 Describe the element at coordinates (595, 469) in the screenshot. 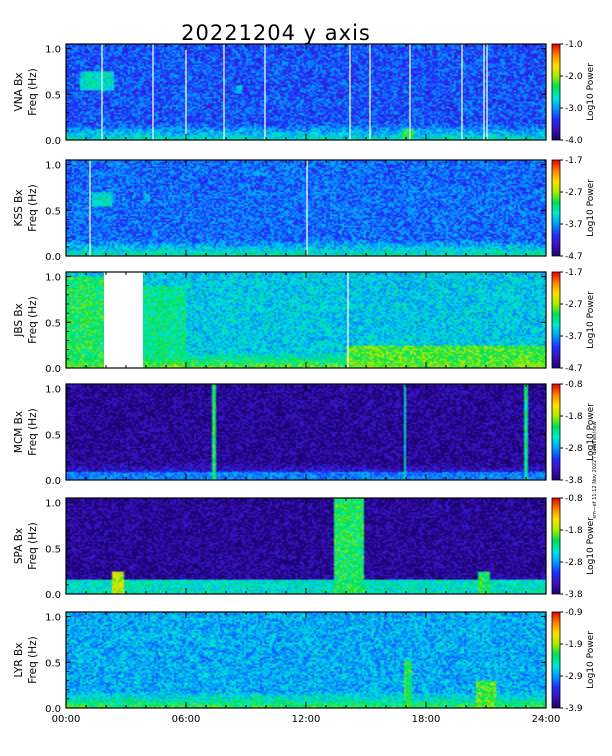

I see `side-note: sm—ef 11:12 Nov 2022 / datafiles/new` at that location.